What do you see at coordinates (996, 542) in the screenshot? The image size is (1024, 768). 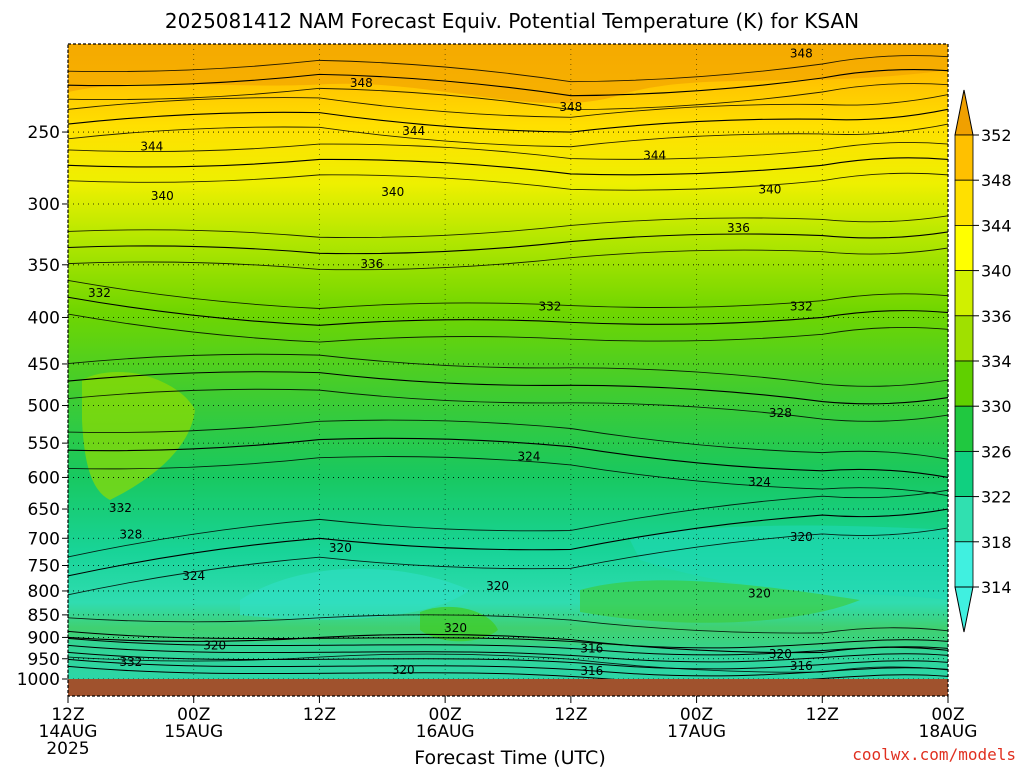 I see `colorbar-label: 318` at bounding box center [996, 542].